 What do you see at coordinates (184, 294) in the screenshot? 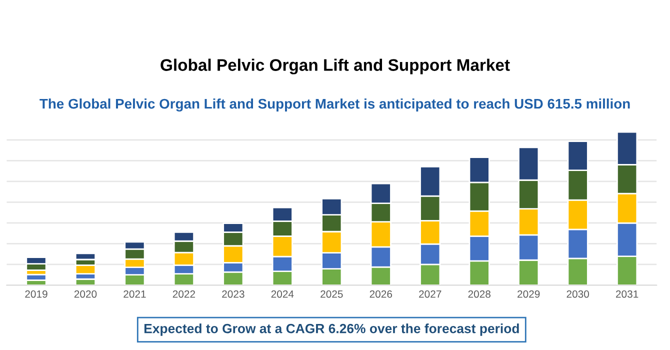
I see `x-tick-label: 2022` at bounding box center [184, 294].